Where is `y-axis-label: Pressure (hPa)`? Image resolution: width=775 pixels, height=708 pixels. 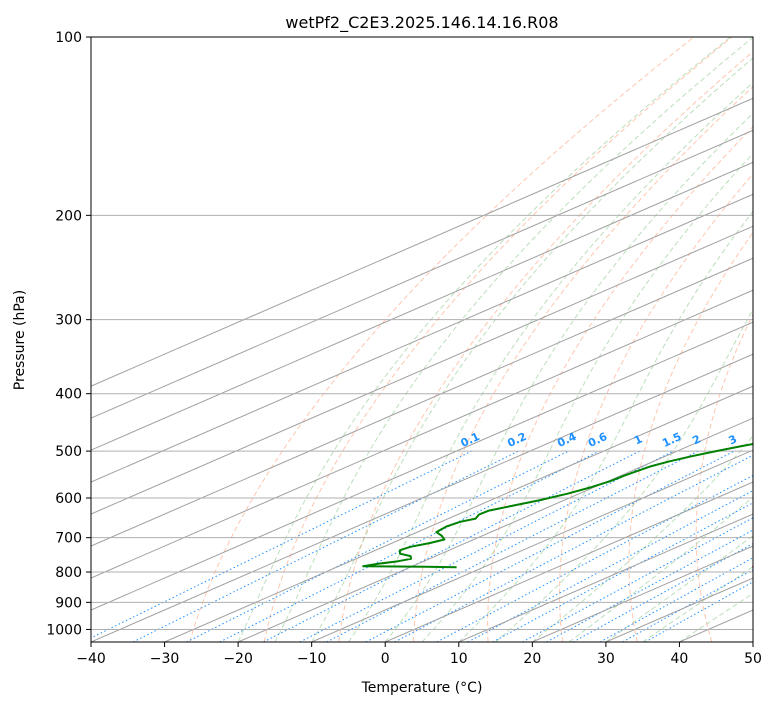 y-axis-label: Pressure (hPa) is located at coordinates (20, 340).